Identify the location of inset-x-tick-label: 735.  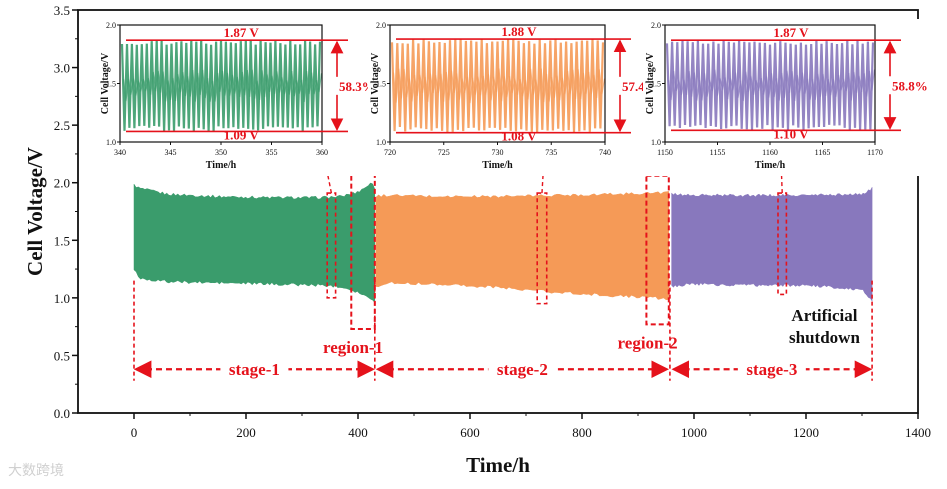
(551, 152).